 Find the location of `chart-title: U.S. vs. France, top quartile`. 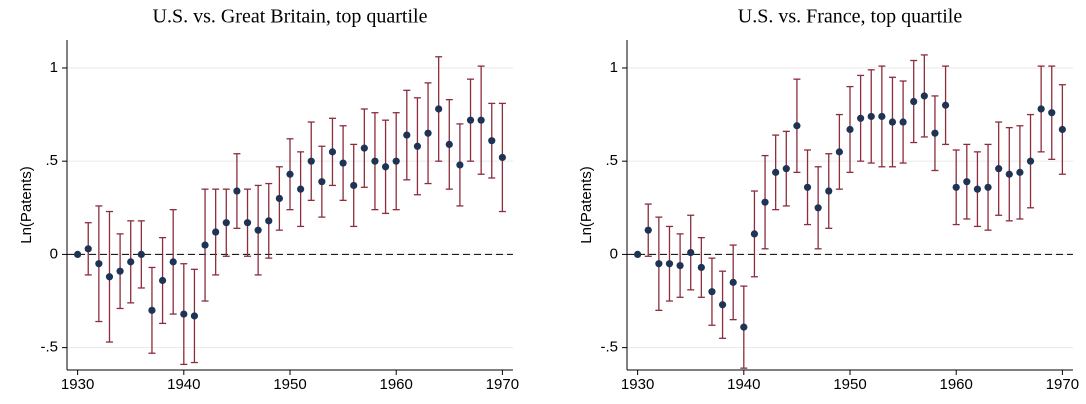

chart-title: U.S. vs. France, top quartile is located at coordinates (850, 17).